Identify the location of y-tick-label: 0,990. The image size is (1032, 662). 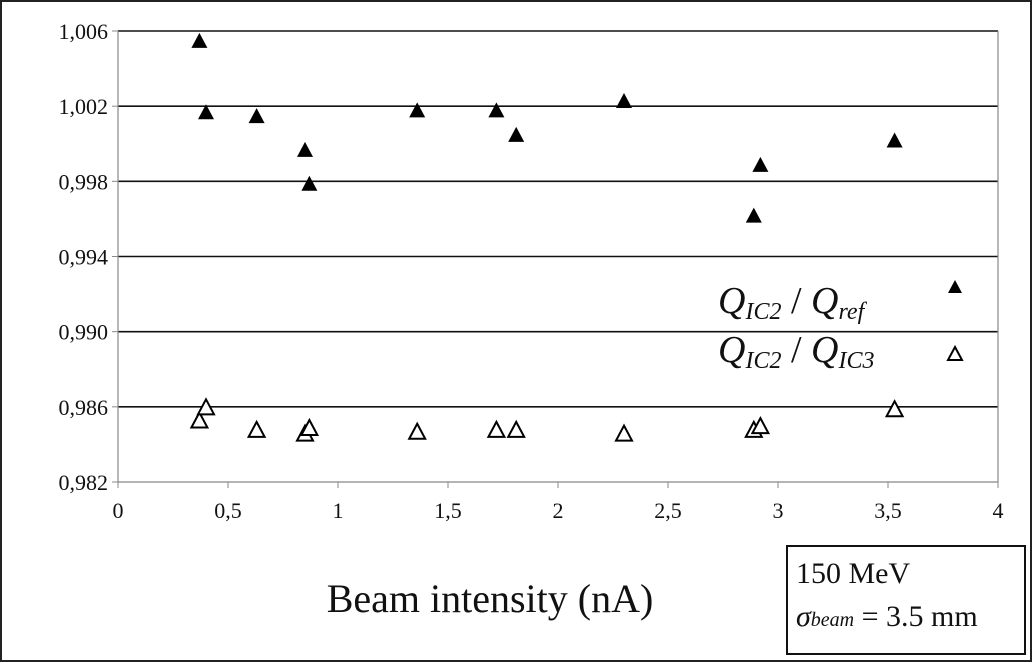
(84, 332).